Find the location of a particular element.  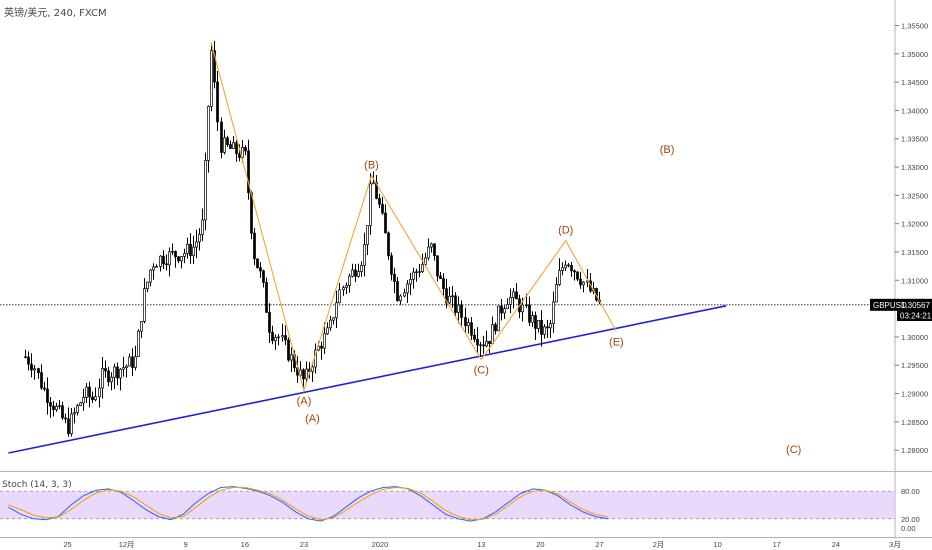

y-tick-label: 1.29000 is located at coordinates (914, 394).